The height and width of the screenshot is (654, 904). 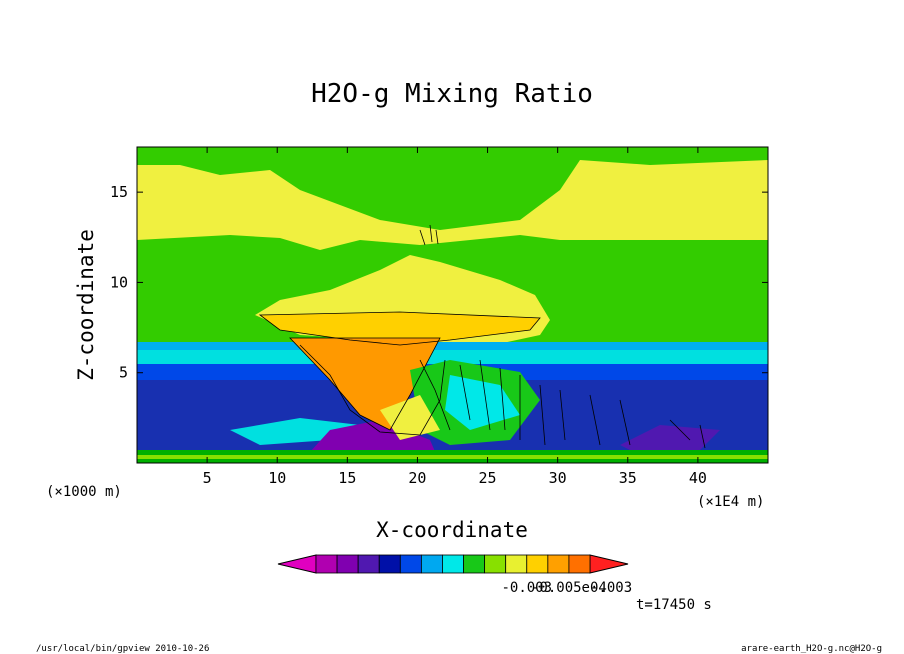 What do you see at coordinates (207, 478) in the screenshot?
I see `x-tick-label-0: 5` at bounding box center [207, 478].